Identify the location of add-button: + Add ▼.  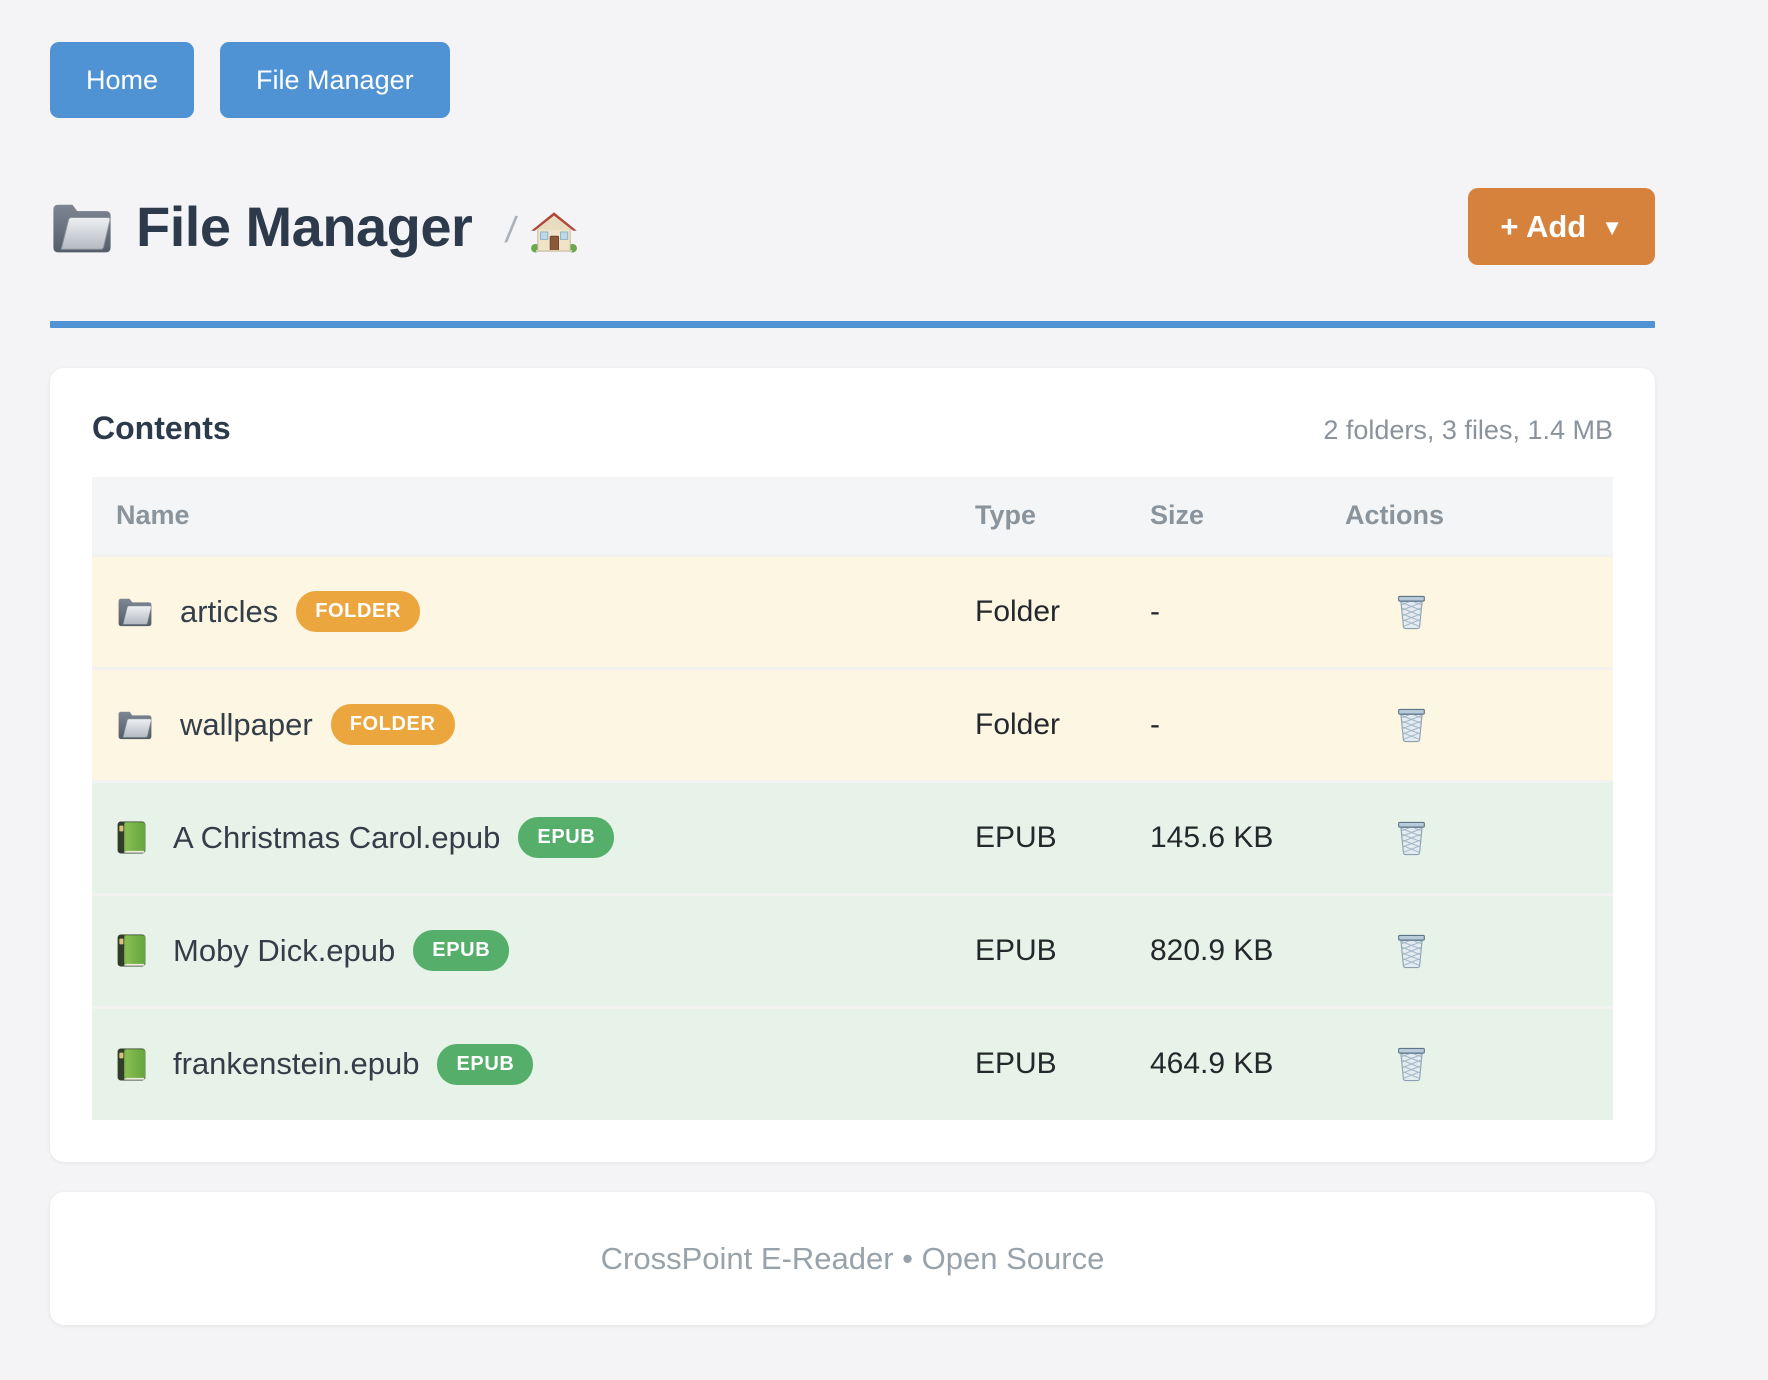
(1561, 226).